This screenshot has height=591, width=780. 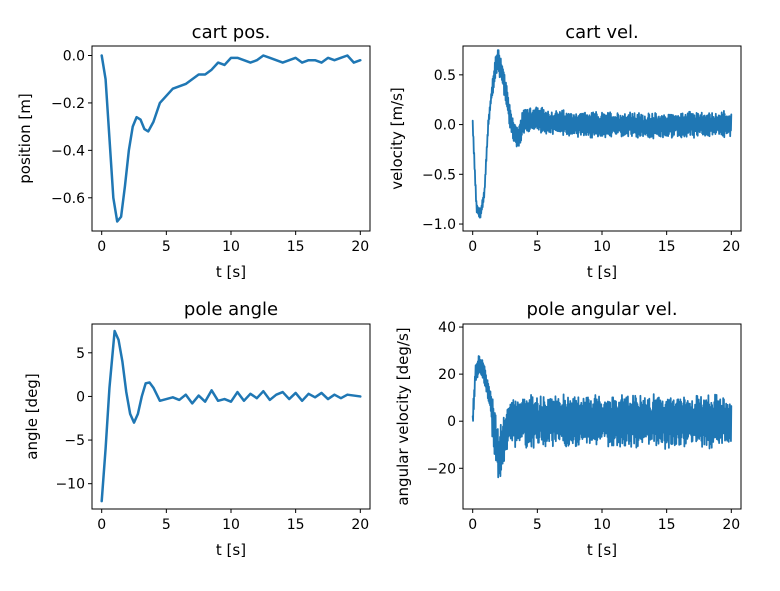 What do you see at coordinates (32, 416) in the screenshot?
I see `y-axis-label: angle [deg]` at bounding box center [32, 416].